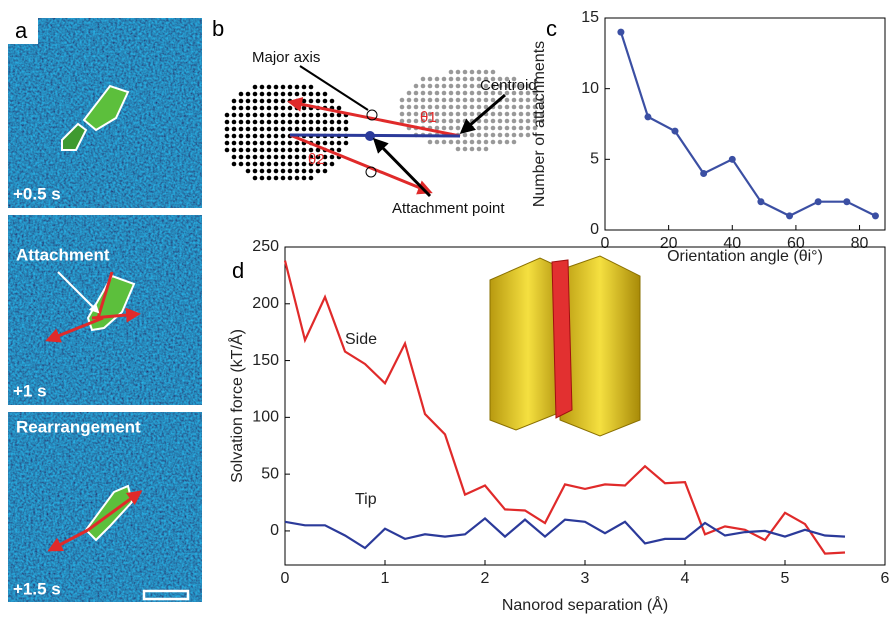  Describe the element at coordinates (585, 578) in the screenshot. I see `x-tick-label: 3` at that location.